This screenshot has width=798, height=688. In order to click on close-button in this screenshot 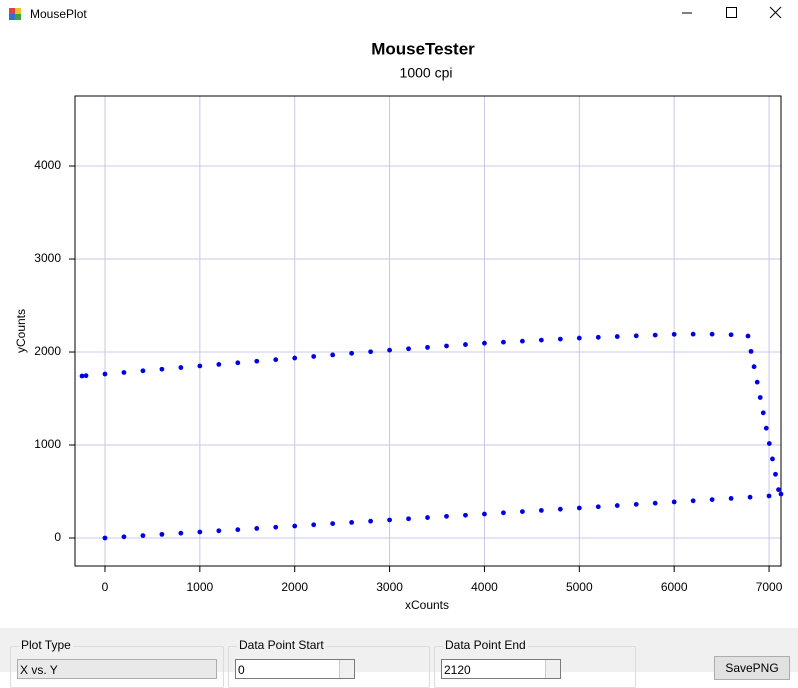, I will do `click(775, 14)`.